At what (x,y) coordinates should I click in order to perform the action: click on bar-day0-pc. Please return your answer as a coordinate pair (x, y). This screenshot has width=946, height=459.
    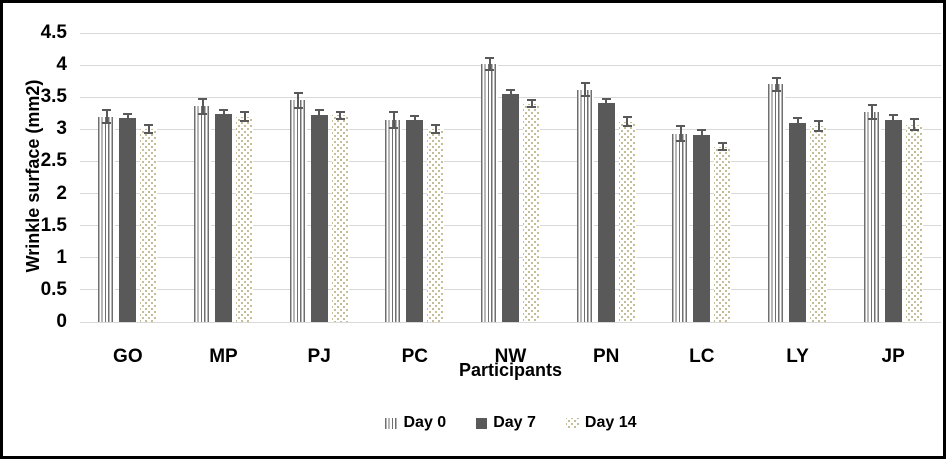
    Looking at the image, I should click on (394, 220).